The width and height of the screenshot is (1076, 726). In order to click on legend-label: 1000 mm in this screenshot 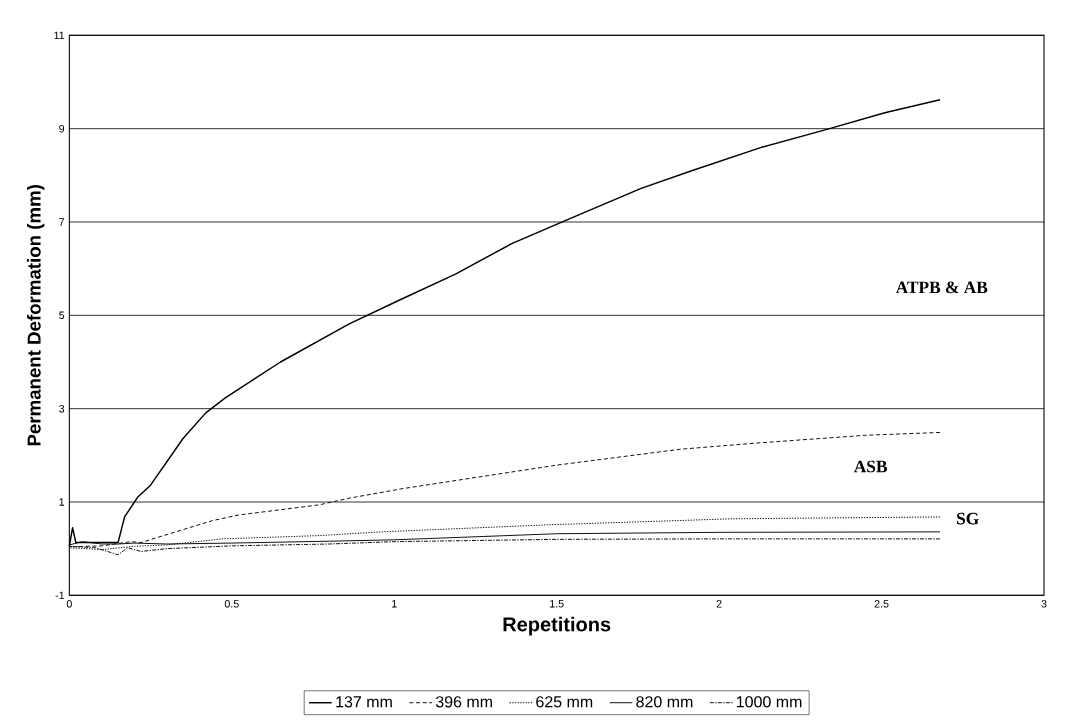, I will do `click(769, 702)`.